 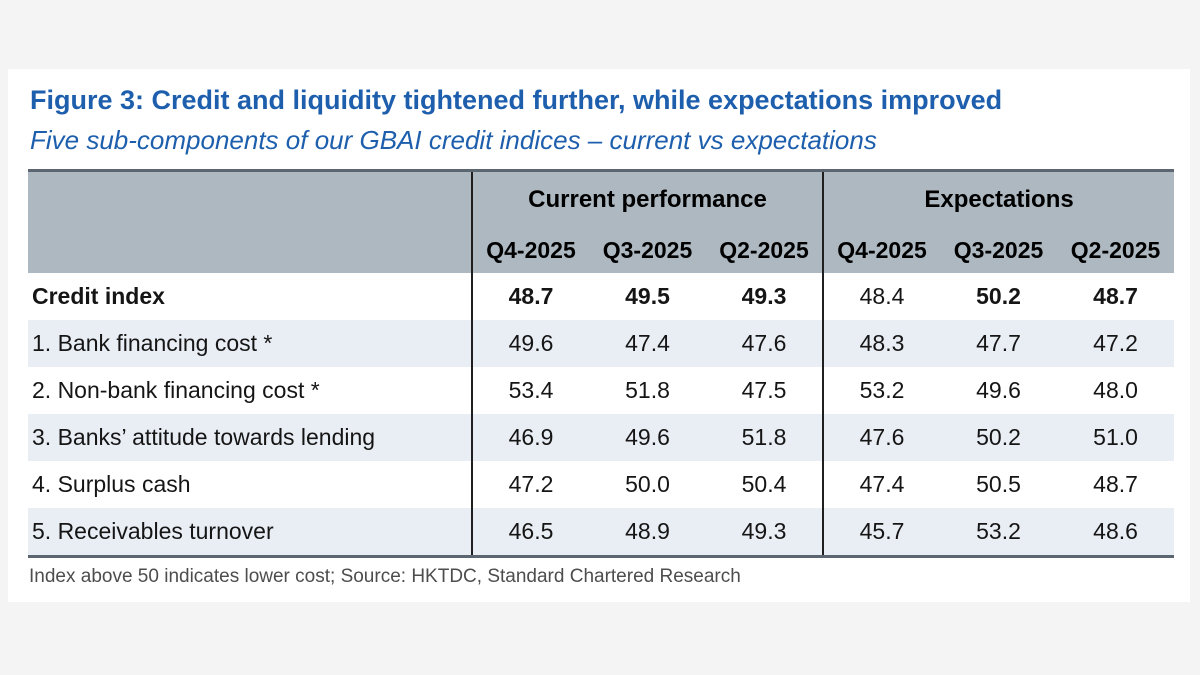 I want to click on column-header-q2-current: Q2-2025, so click(x=765, y=250).